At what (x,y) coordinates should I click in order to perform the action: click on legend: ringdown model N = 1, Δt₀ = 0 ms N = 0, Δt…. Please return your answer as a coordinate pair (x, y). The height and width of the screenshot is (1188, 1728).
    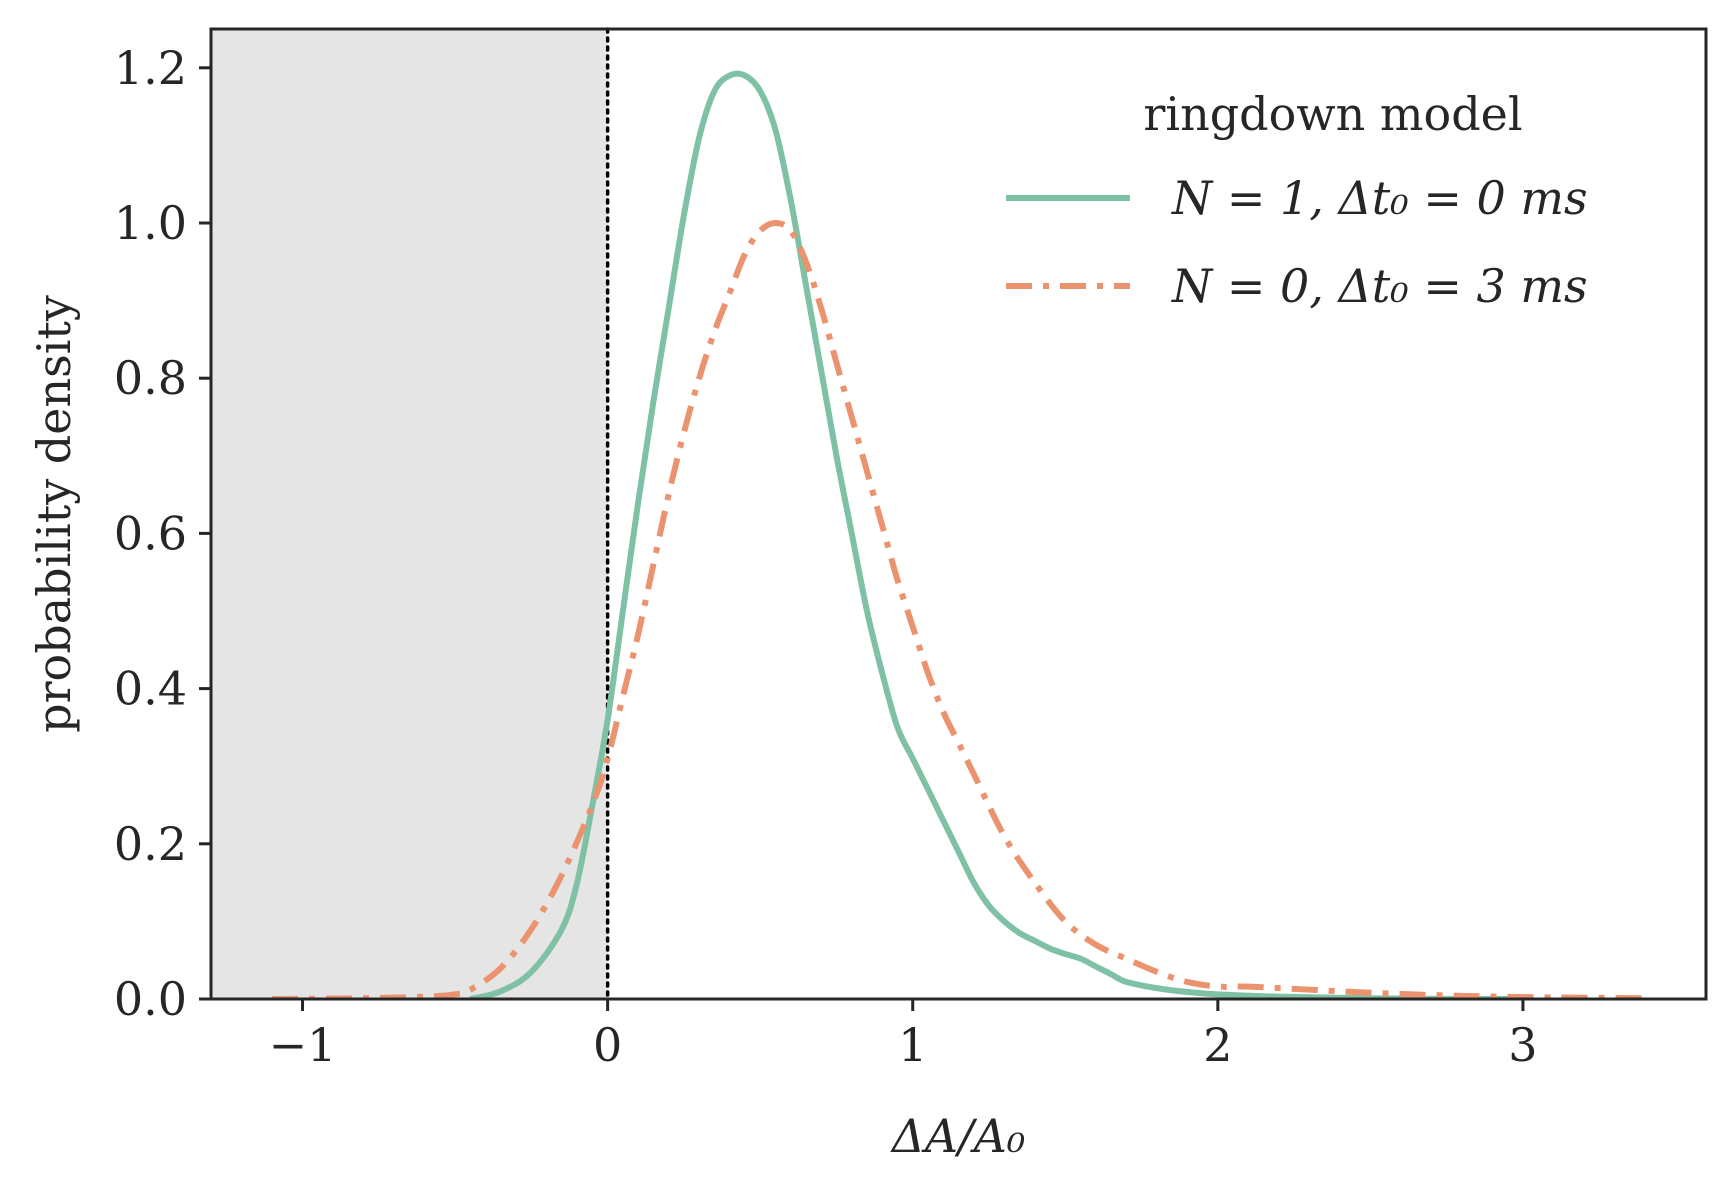
    Looking at the image, I should click on (1297, 200).